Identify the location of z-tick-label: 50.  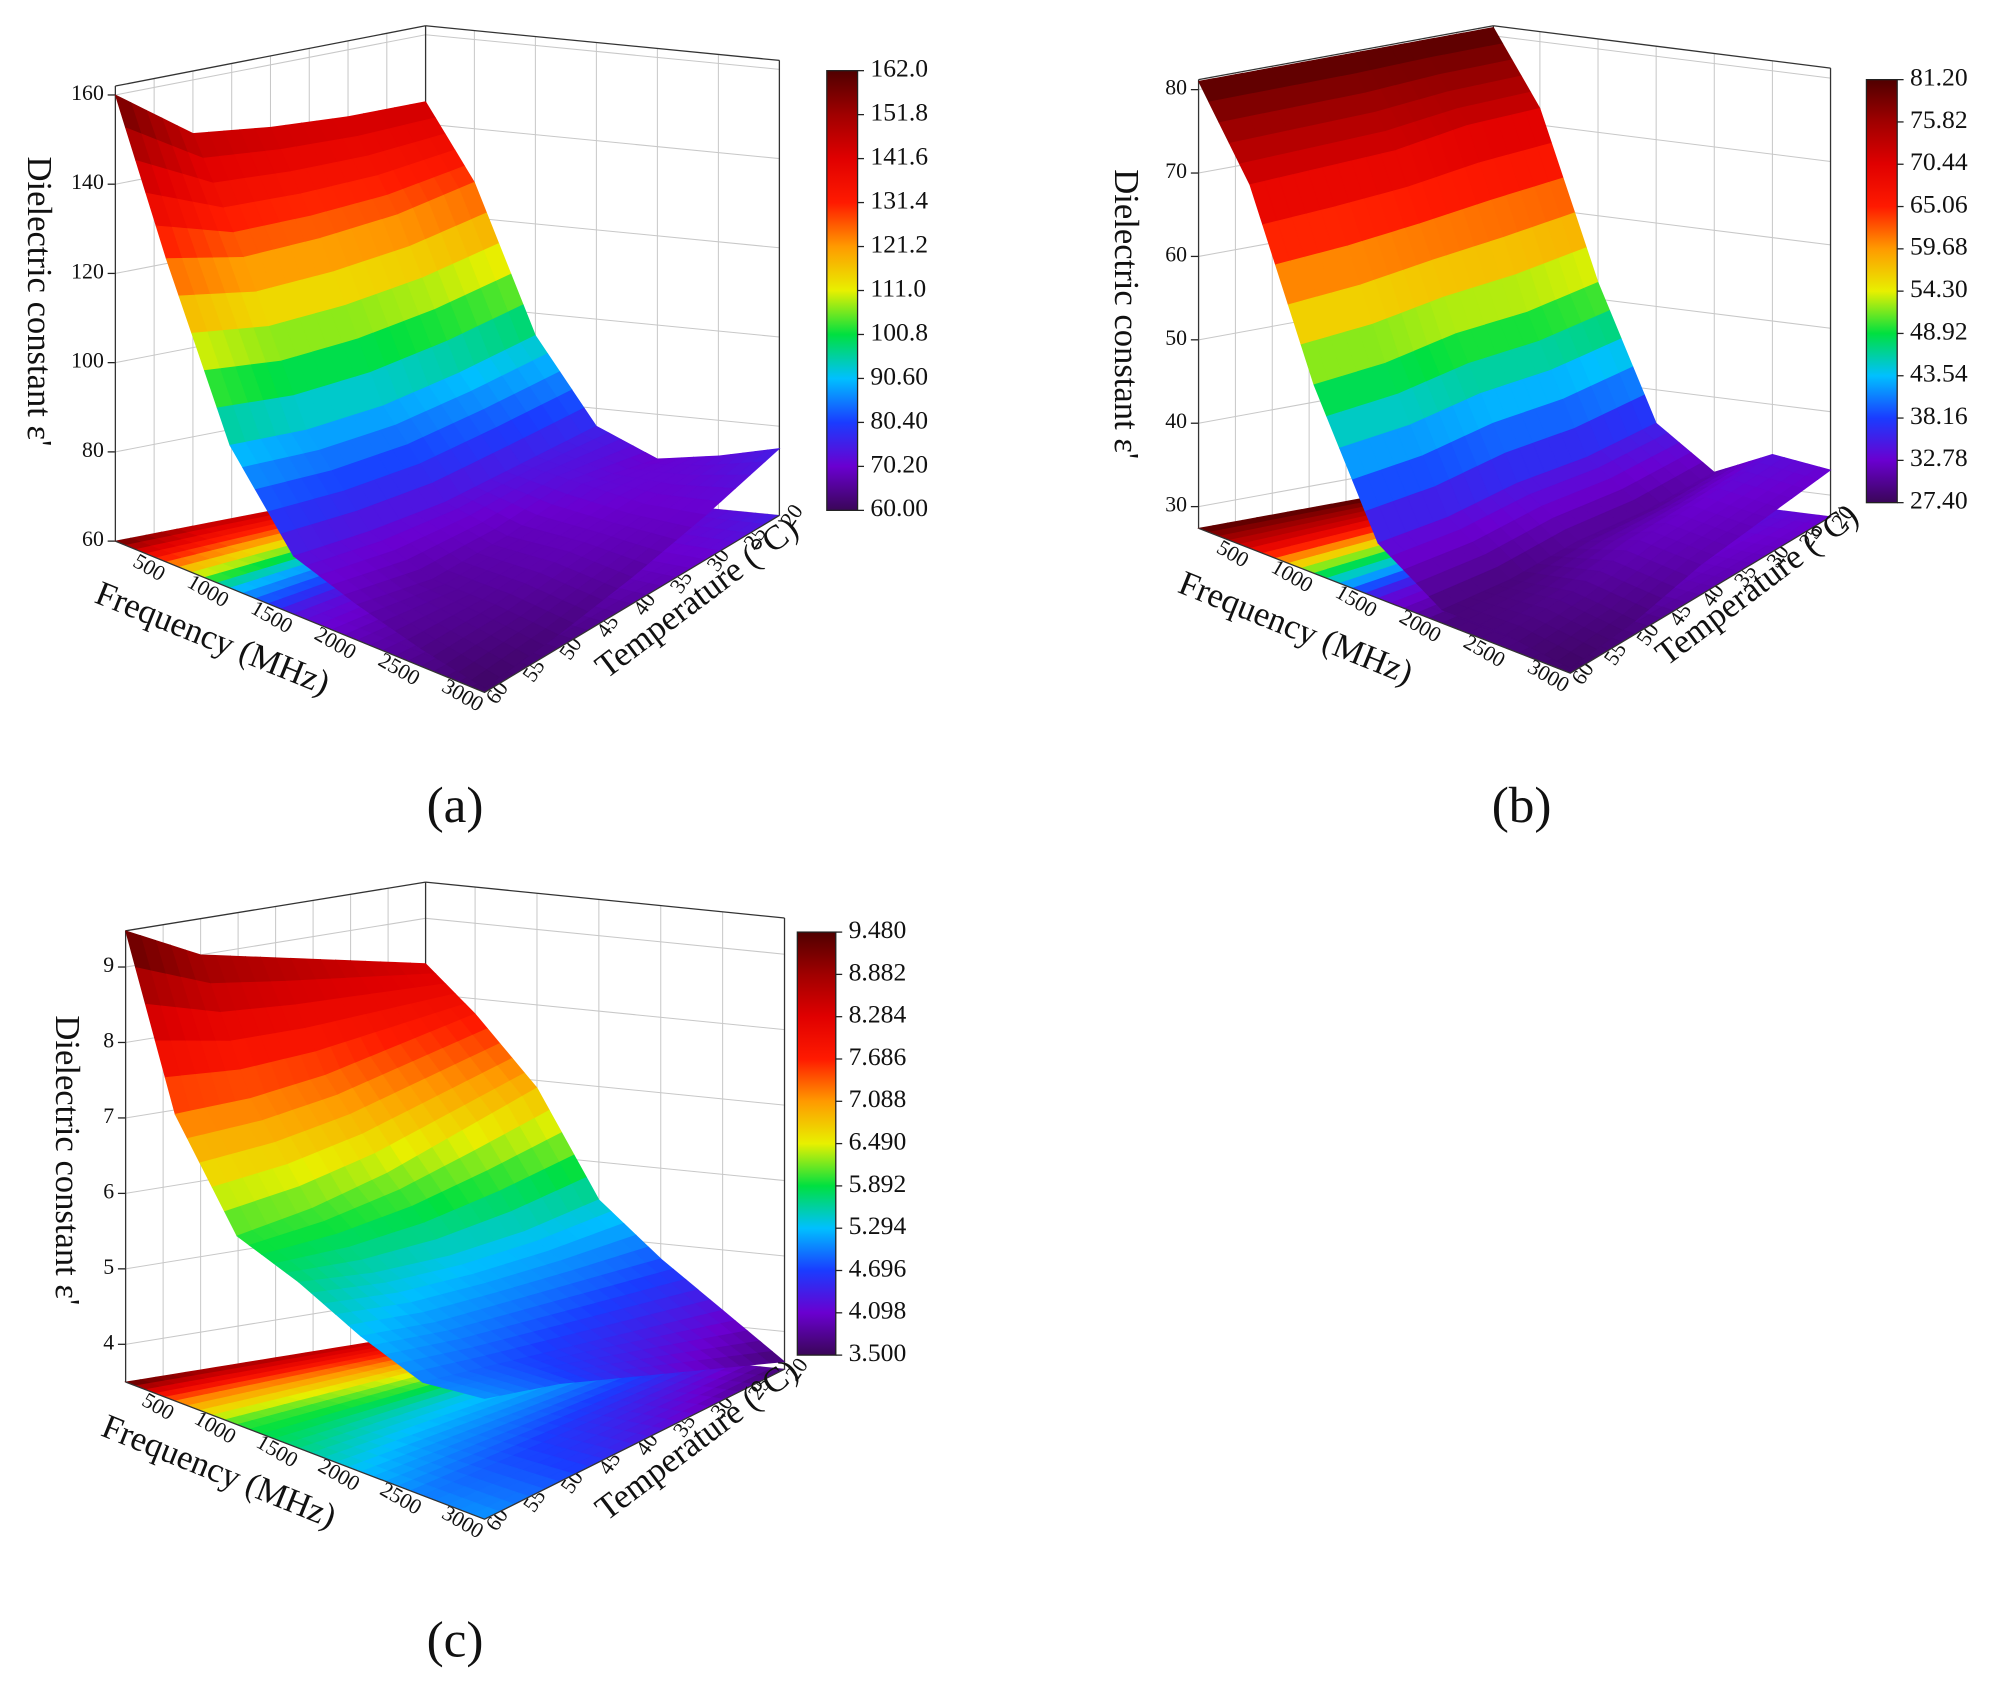
(1176, 338).